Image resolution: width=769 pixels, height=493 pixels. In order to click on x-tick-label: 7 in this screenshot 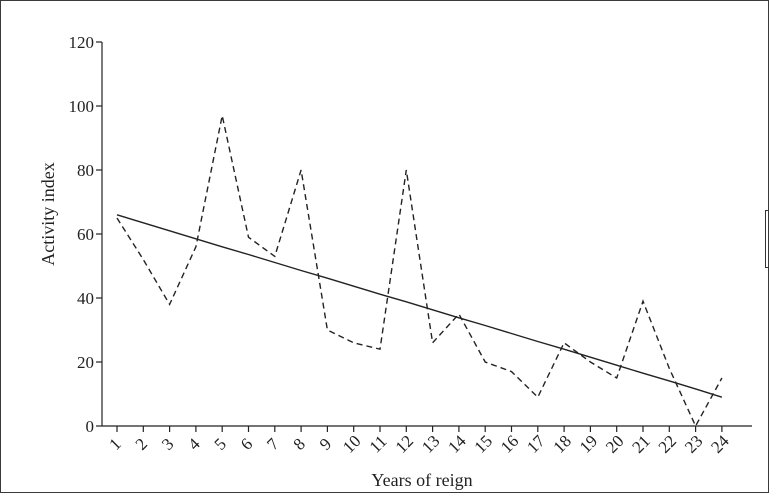, I will do `click(273, 444)`.